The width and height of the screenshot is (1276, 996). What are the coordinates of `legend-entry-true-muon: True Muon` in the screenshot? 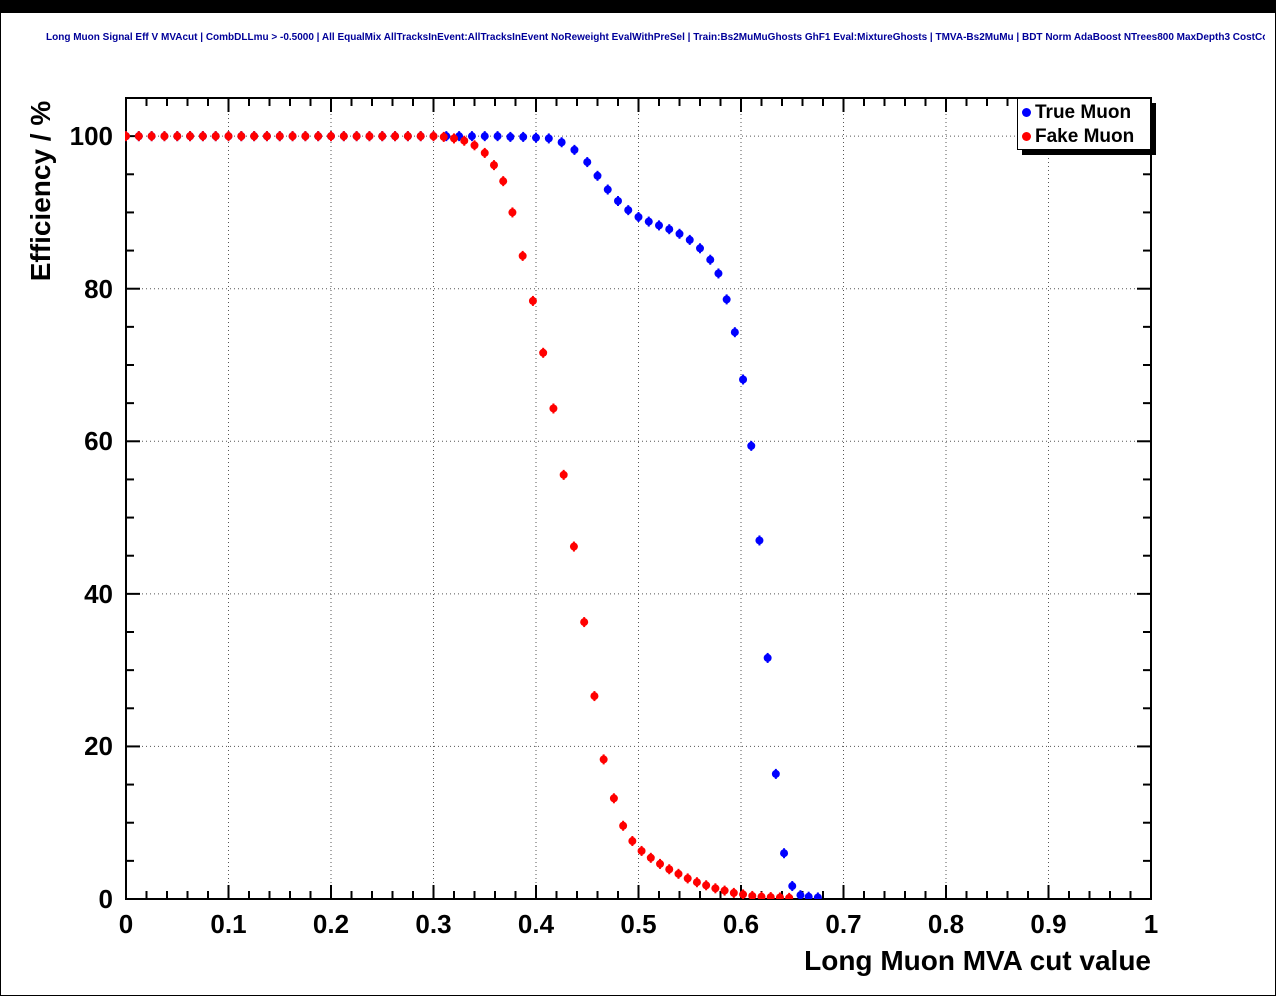 It's located at (1084, 112).